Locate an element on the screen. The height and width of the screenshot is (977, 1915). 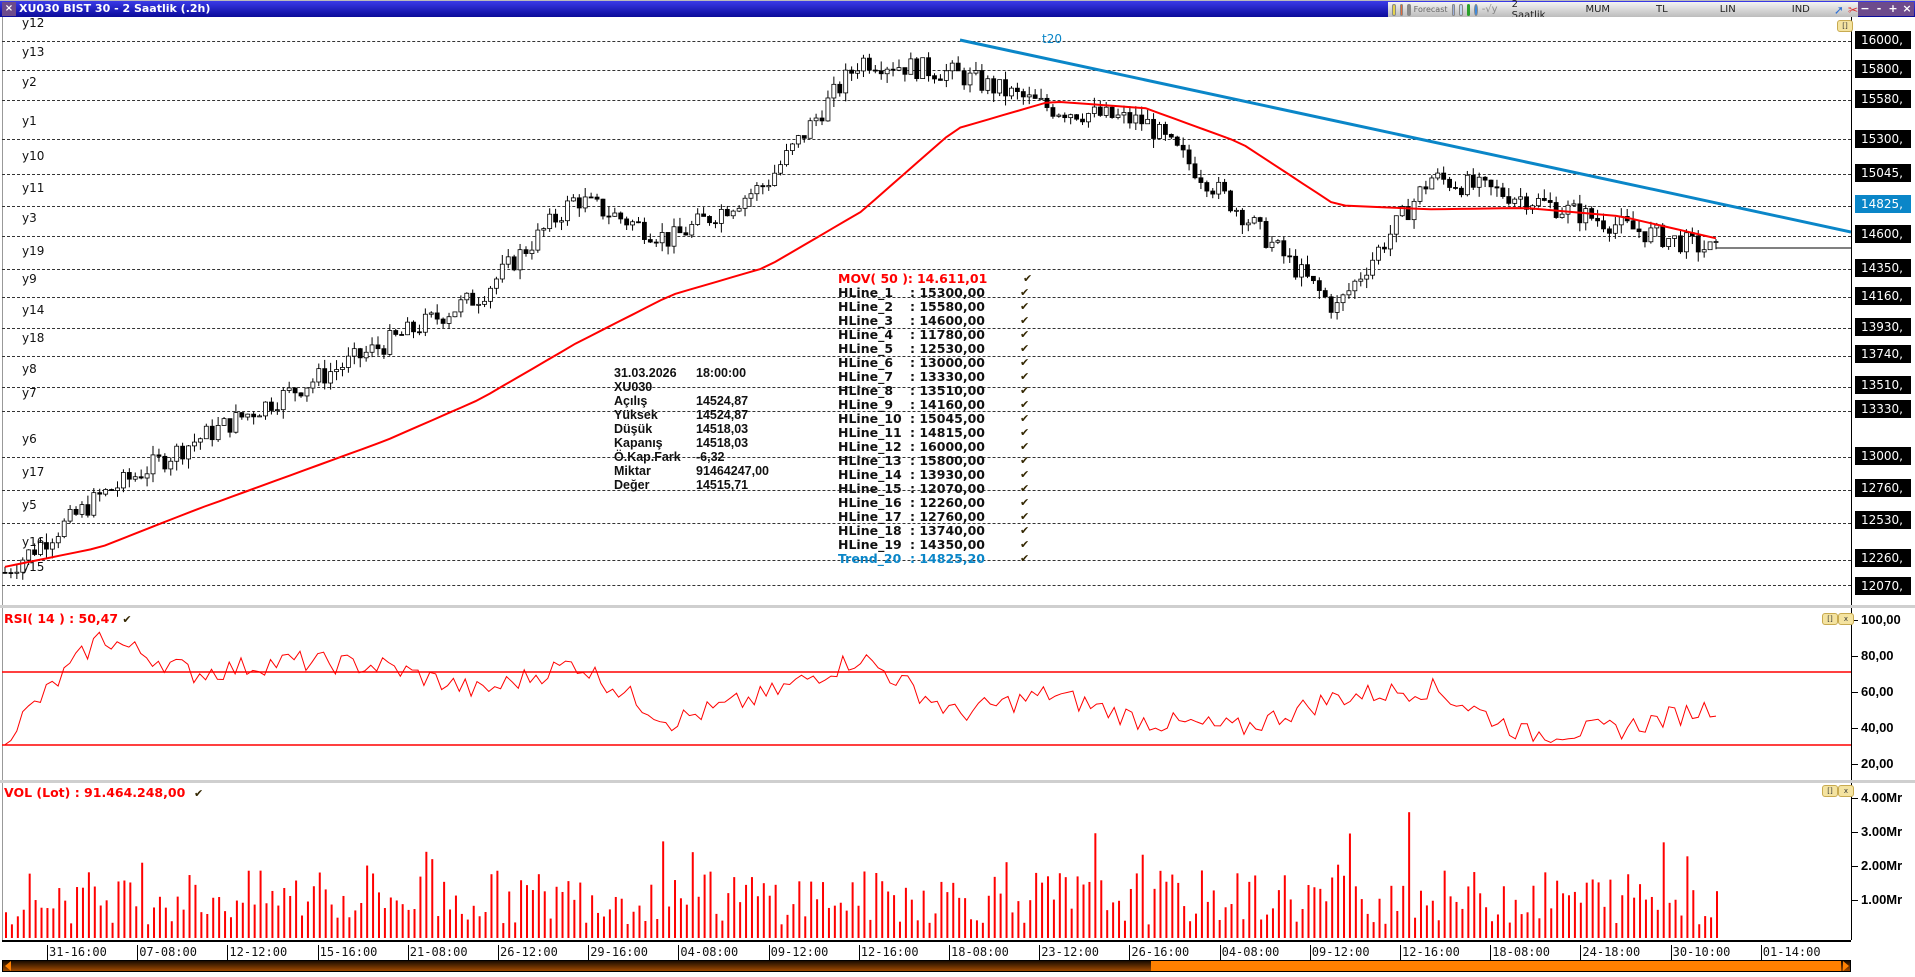
table-icon is located at coordinates (1453, 9).